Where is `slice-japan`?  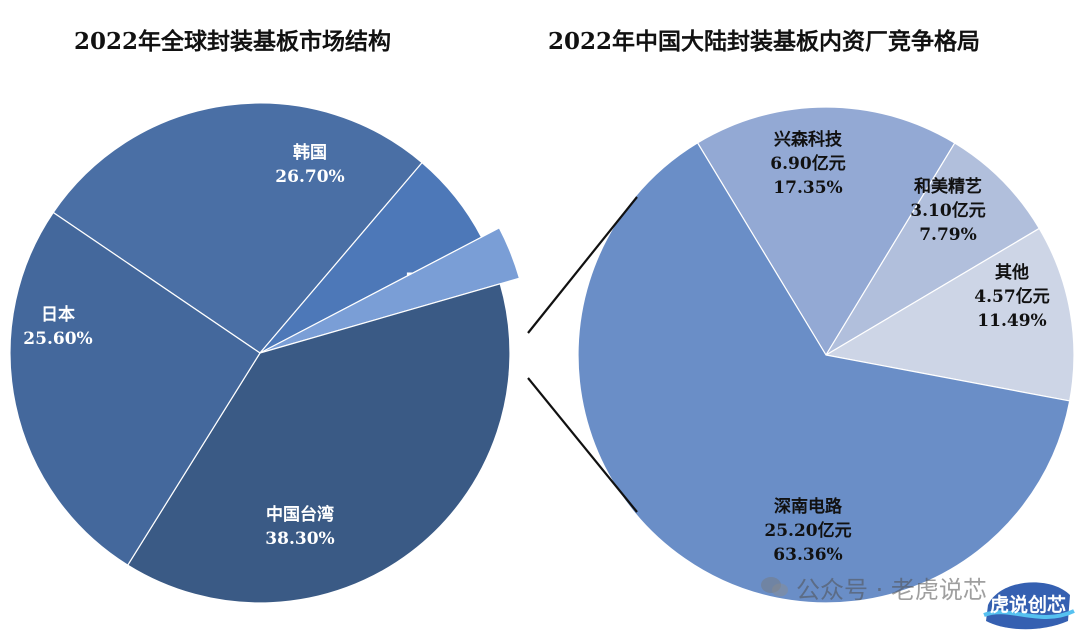 slice-japan is located at coordinates (135, 388).